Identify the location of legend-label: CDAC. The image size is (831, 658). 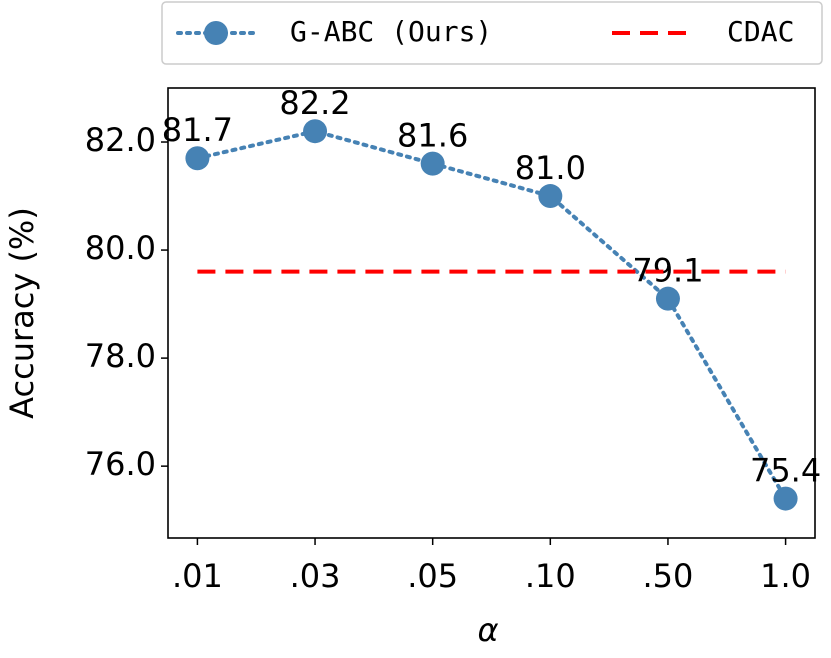
(760, 31).